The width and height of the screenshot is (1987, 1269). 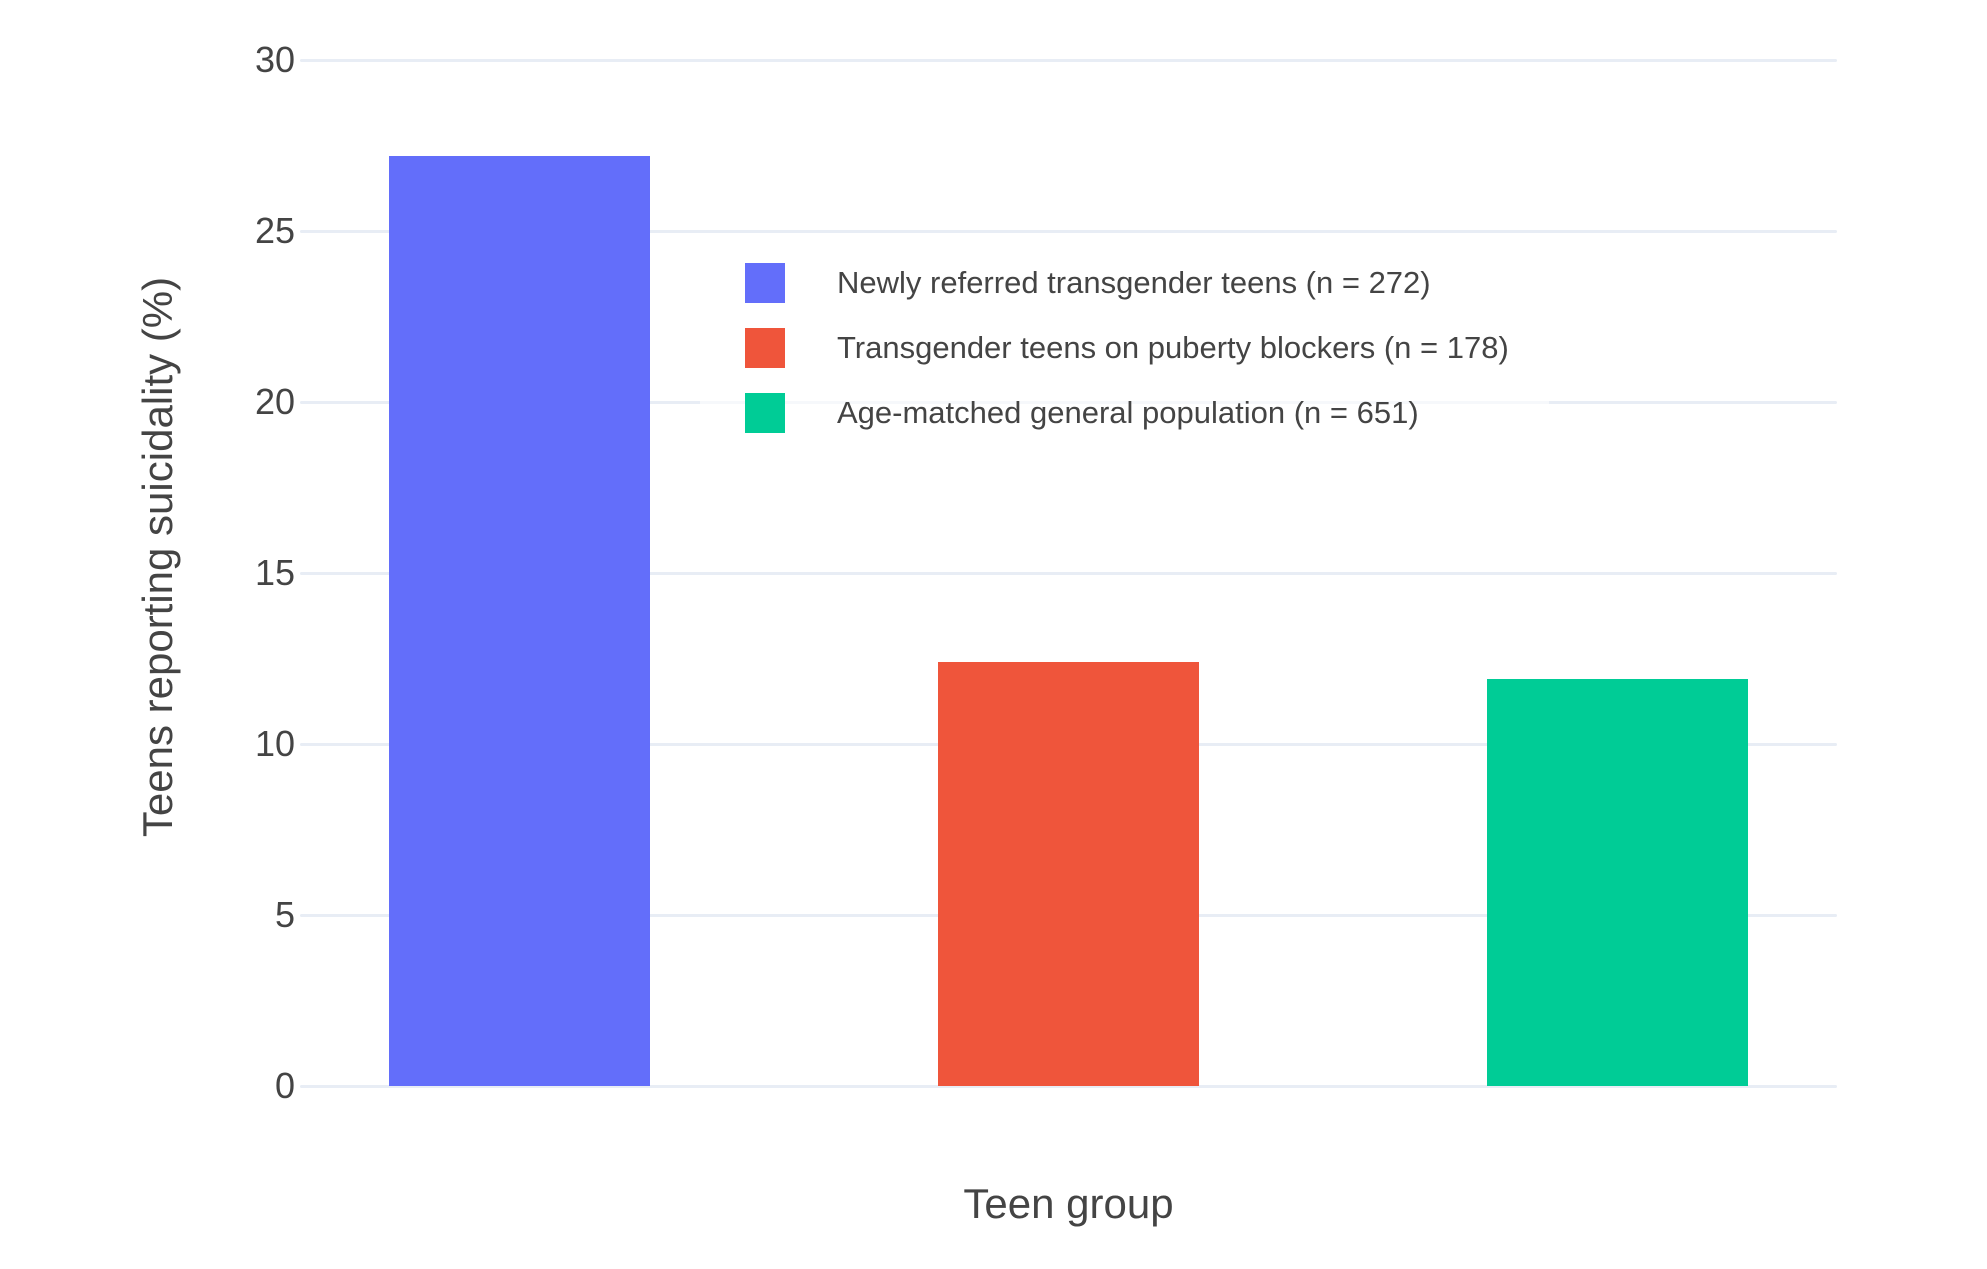 What do you see at coordinates (157, 557) in the screenshot?
I see `y-axis-title: Teens reporting suicidality (%)` at bounding box center [157, 557].